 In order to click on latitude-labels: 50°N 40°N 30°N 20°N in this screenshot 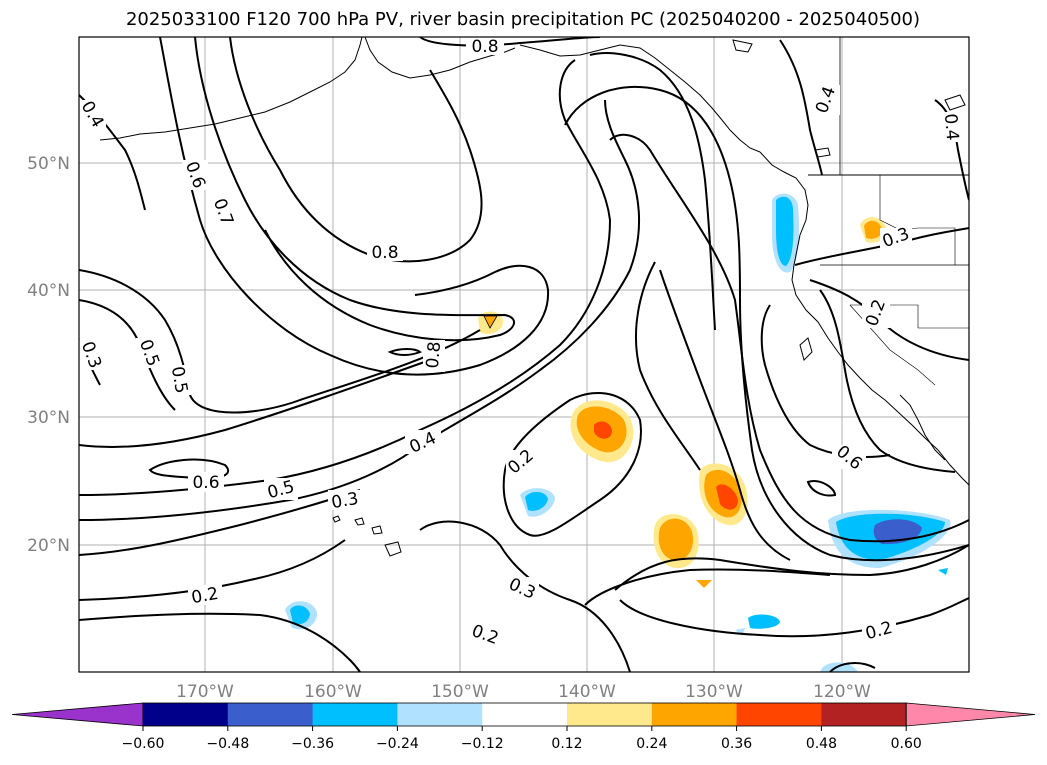, I will do `click(48, 355)`.